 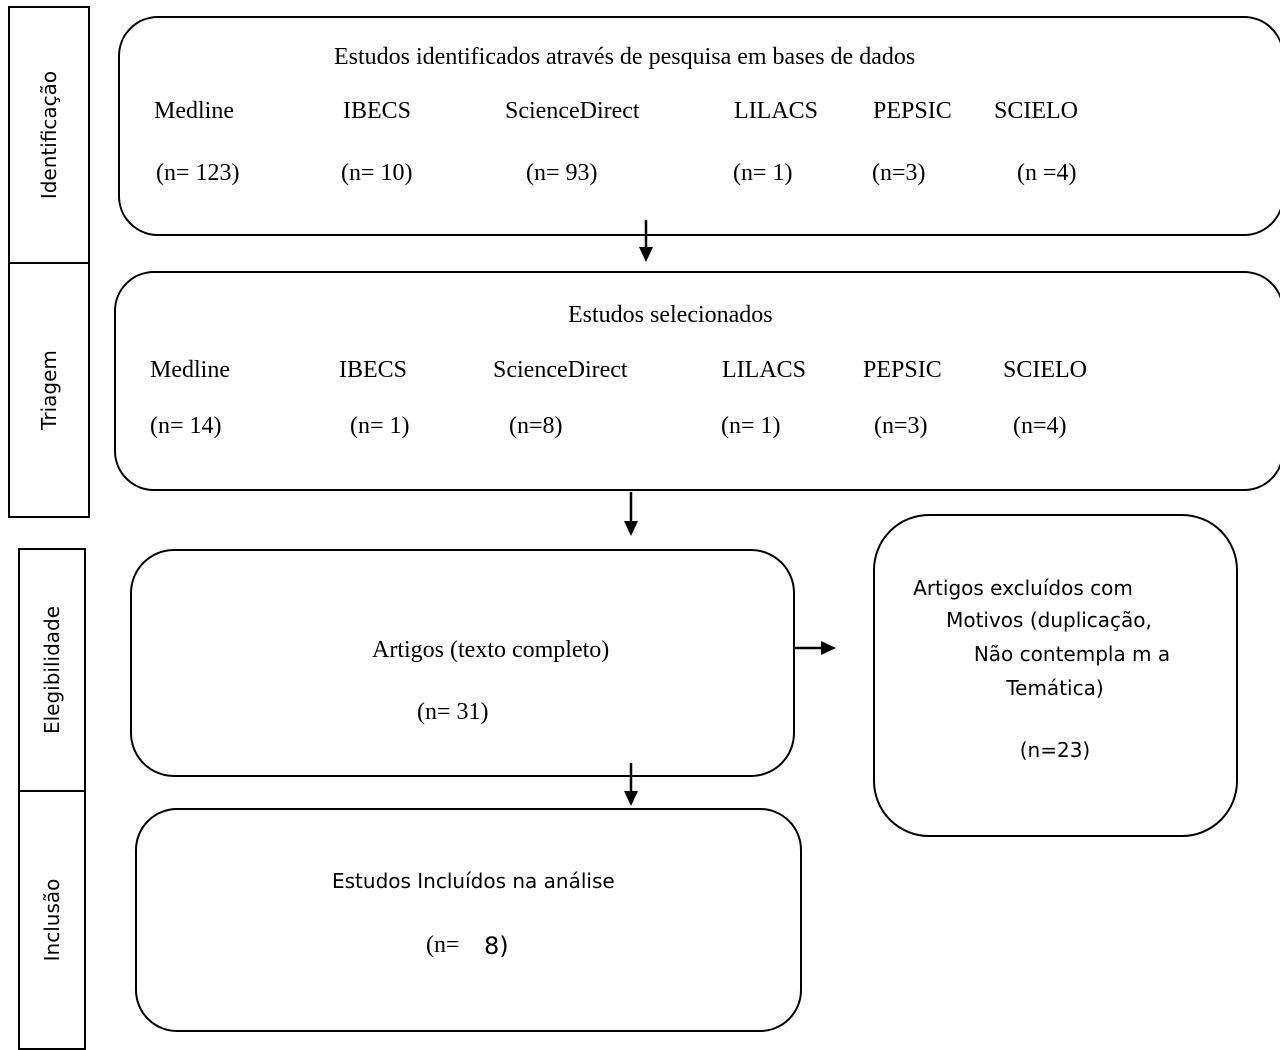 I want to click on screening-db-count: (n=3), so click(x=901, y=426).